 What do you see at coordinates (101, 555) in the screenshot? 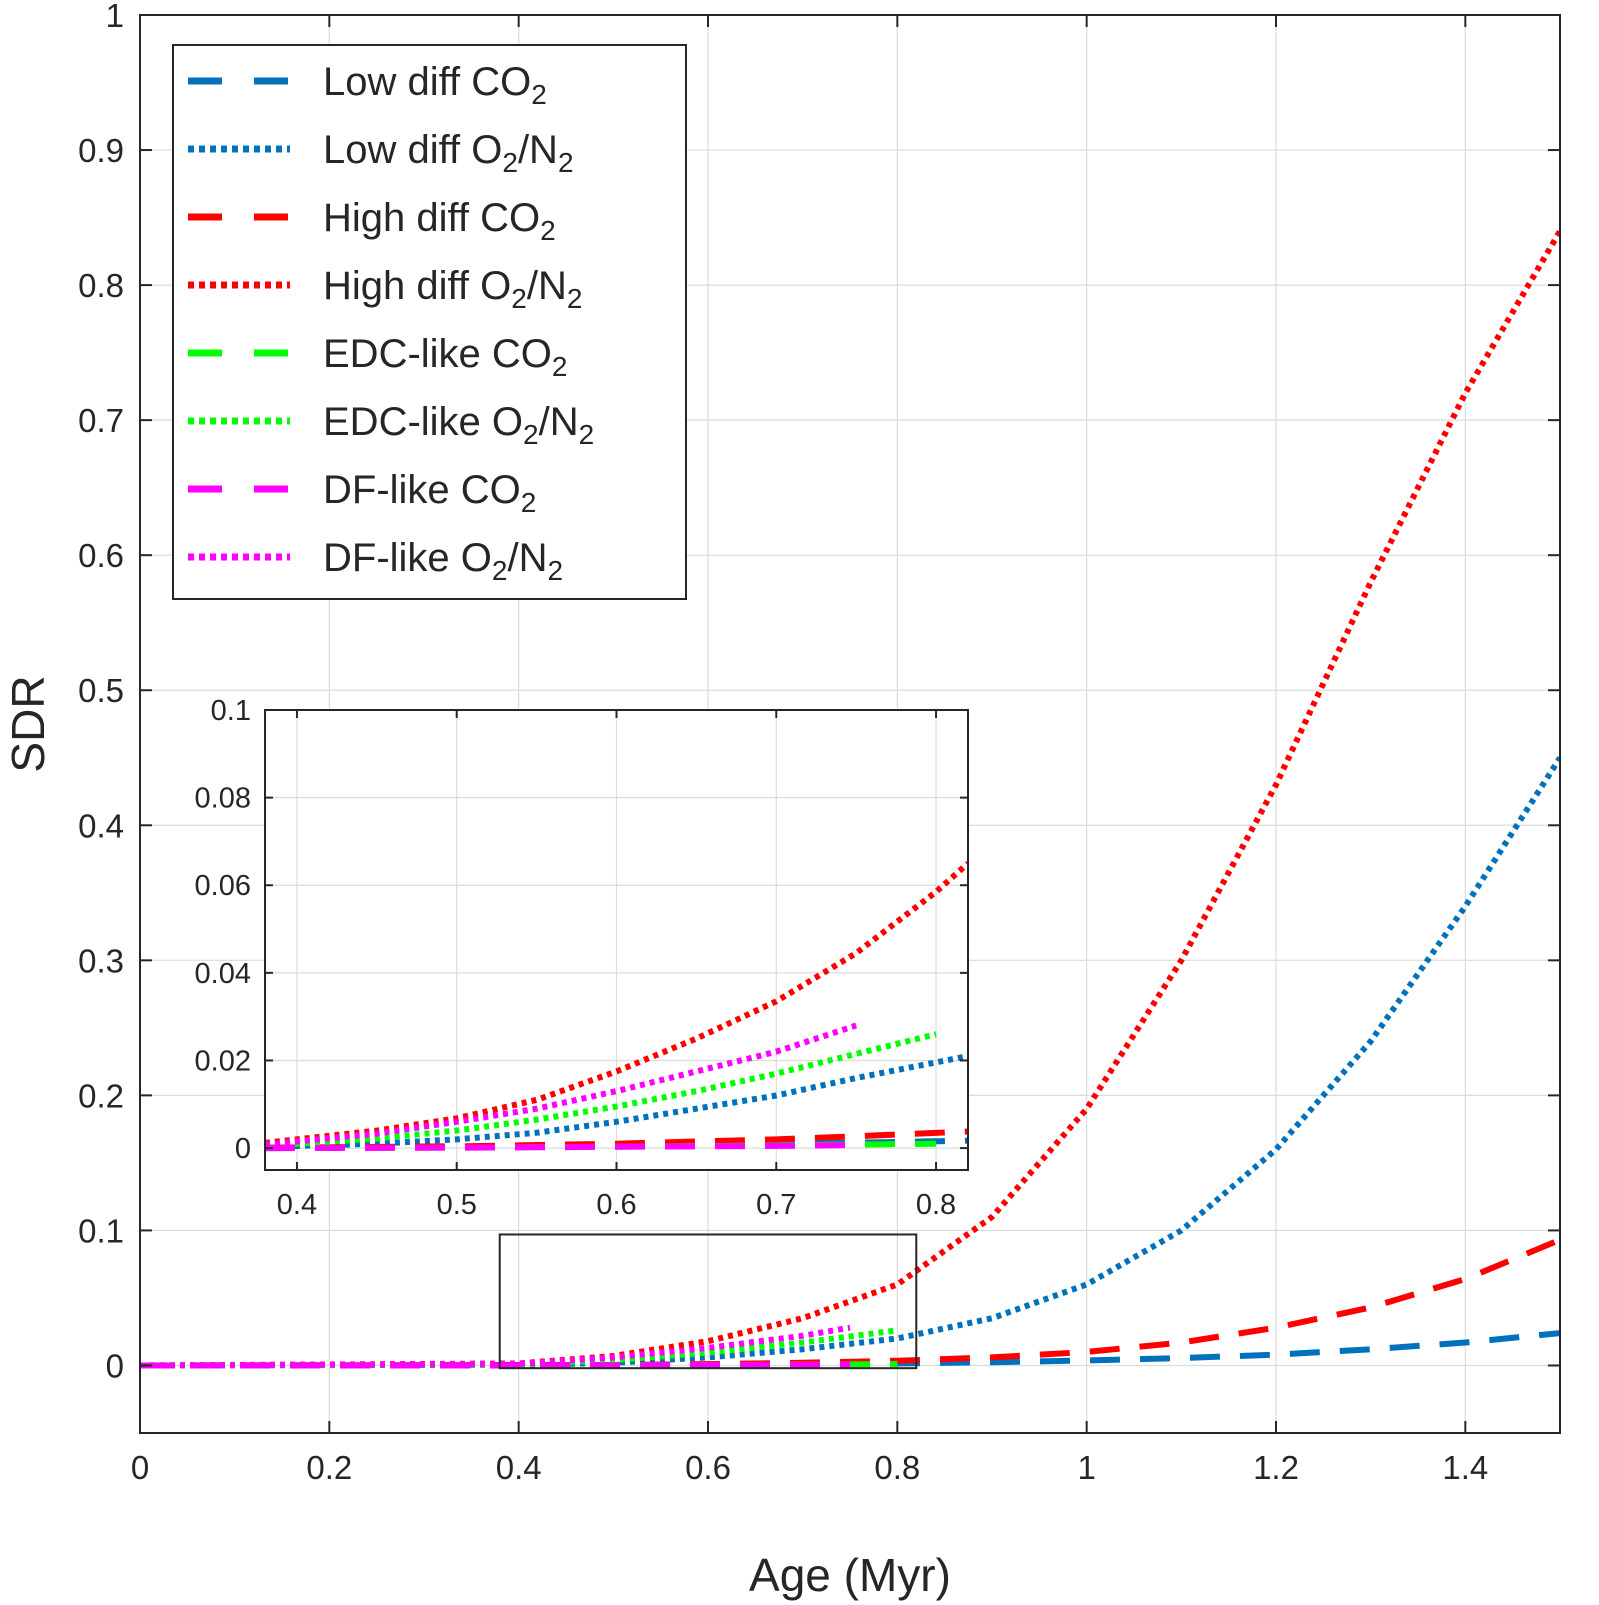
I see `y-tick-label: 0.6` at bounding box center [101, 555].